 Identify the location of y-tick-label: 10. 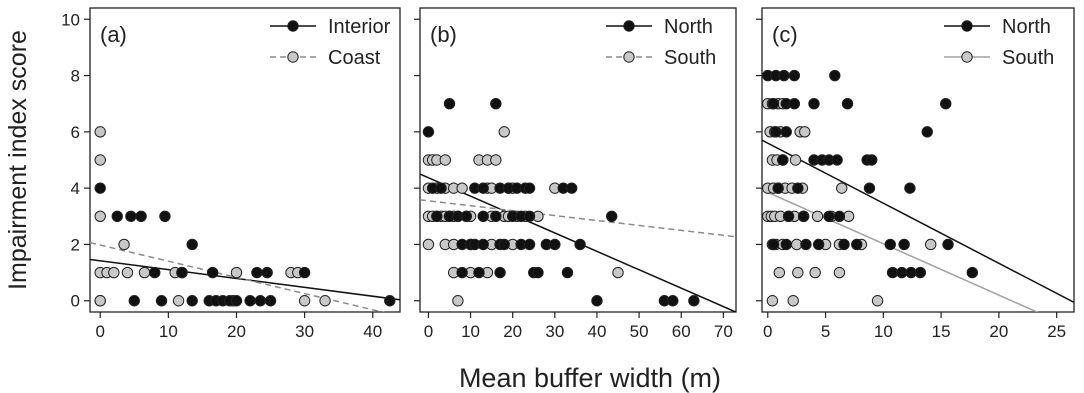
(70, 19).